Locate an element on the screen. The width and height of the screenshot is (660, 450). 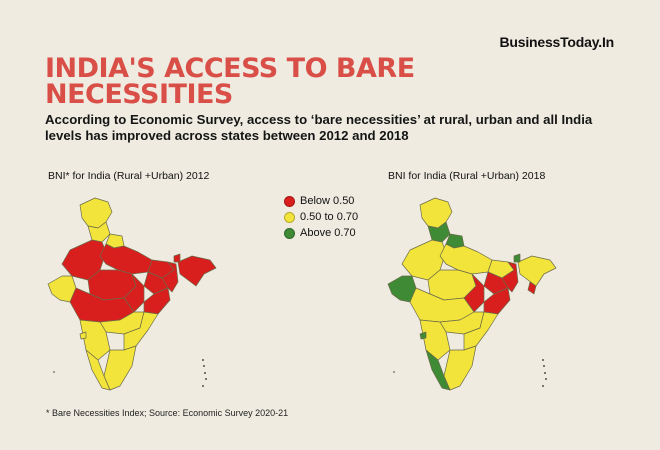
india-map-2018 is located at coordinates (472, 294).